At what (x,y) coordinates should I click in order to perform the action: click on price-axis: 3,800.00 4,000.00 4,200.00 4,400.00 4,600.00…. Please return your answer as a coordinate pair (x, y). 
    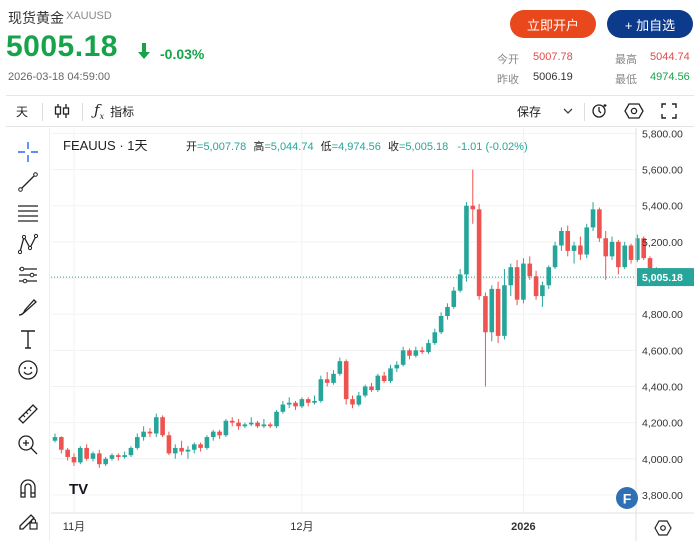
    Looking at the image, I should click on (664, 334).